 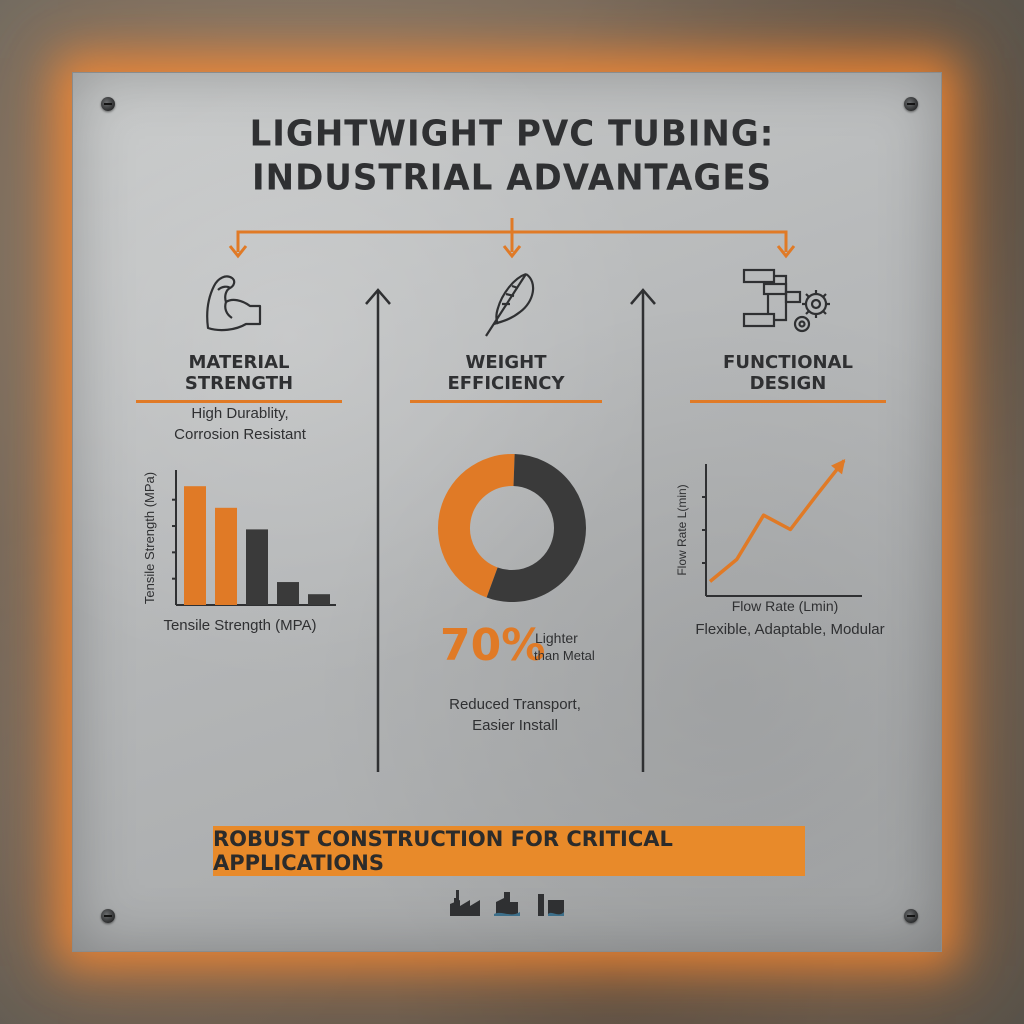 What do you see at coordinates (785, 606) in the screenshot?
I see `line-xlabel: Flow Rate (Lmin)` at bounding box center [785, 606].